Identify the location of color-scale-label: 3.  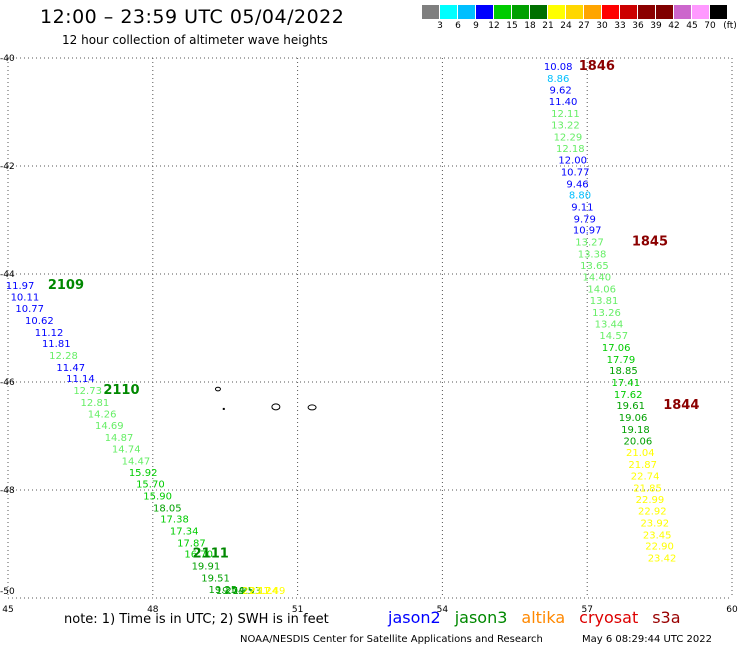
(440, 26).